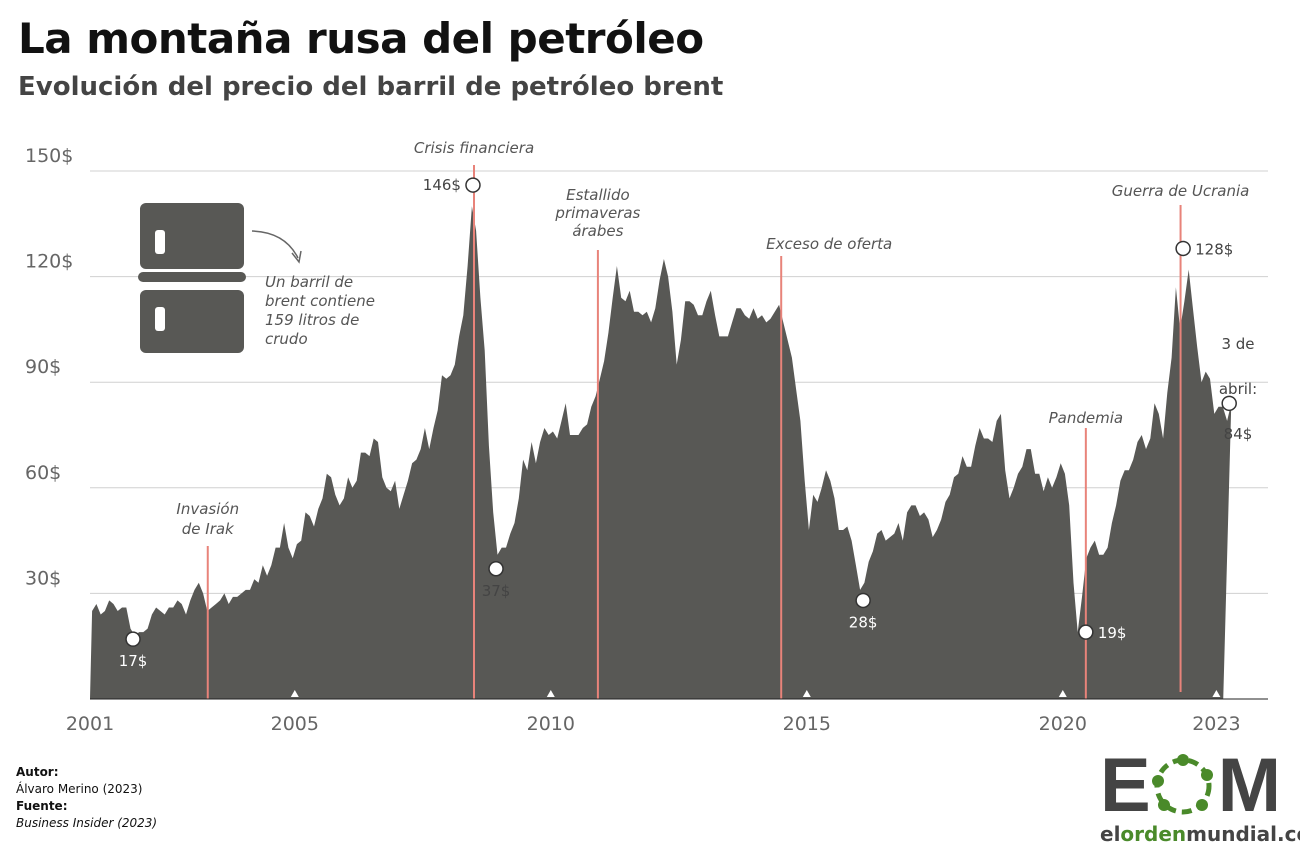 The width and height of the screenshot is (1300, 844). What do you see at coordinates (1112, 633) in the screenshot?
I see `data-point-label: 19$` at bounding box center [1112, 633].